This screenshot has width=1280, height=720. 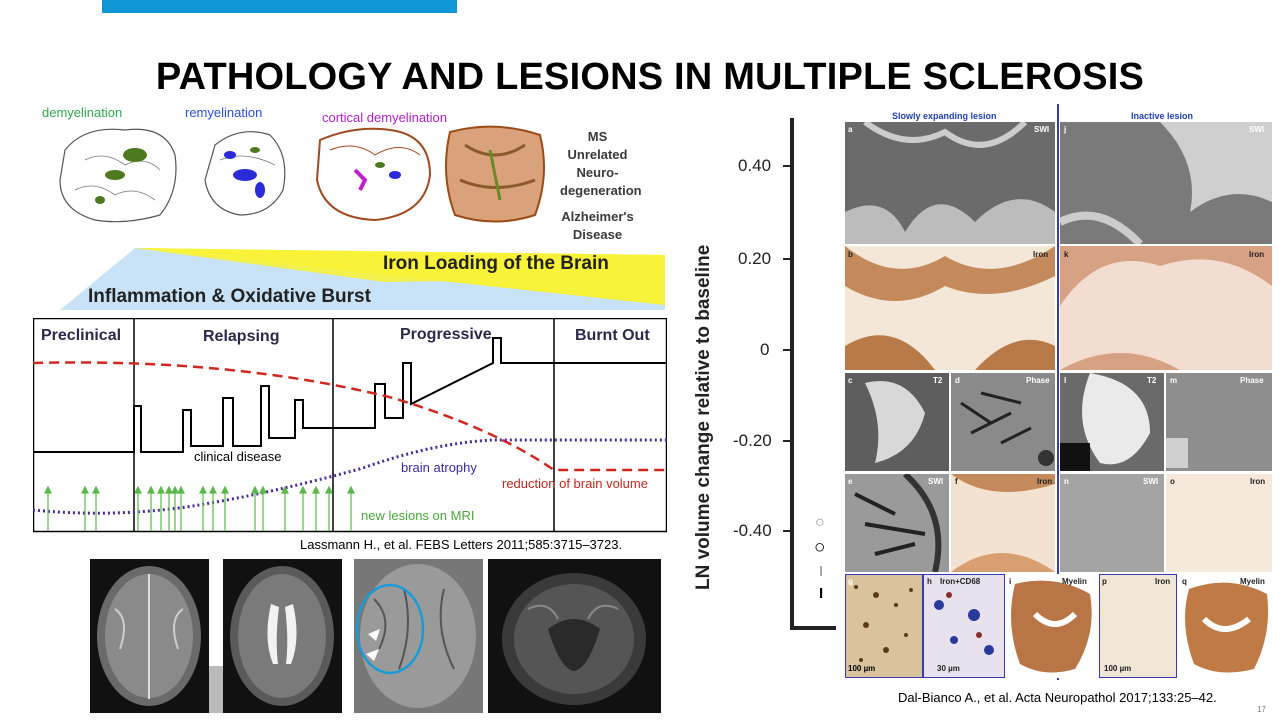 I want to click on label-f: f, so click(x=956, y=481).